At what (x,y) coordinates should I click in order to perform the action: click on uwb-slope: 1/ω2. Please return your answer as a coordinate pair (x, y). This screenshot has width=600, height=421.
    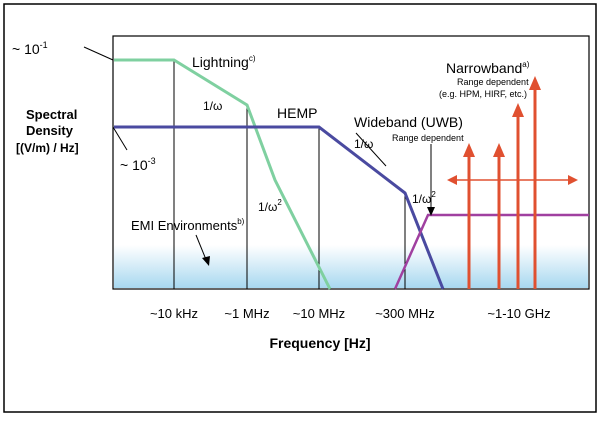
    Looking at the image, I should click on (424, 198).